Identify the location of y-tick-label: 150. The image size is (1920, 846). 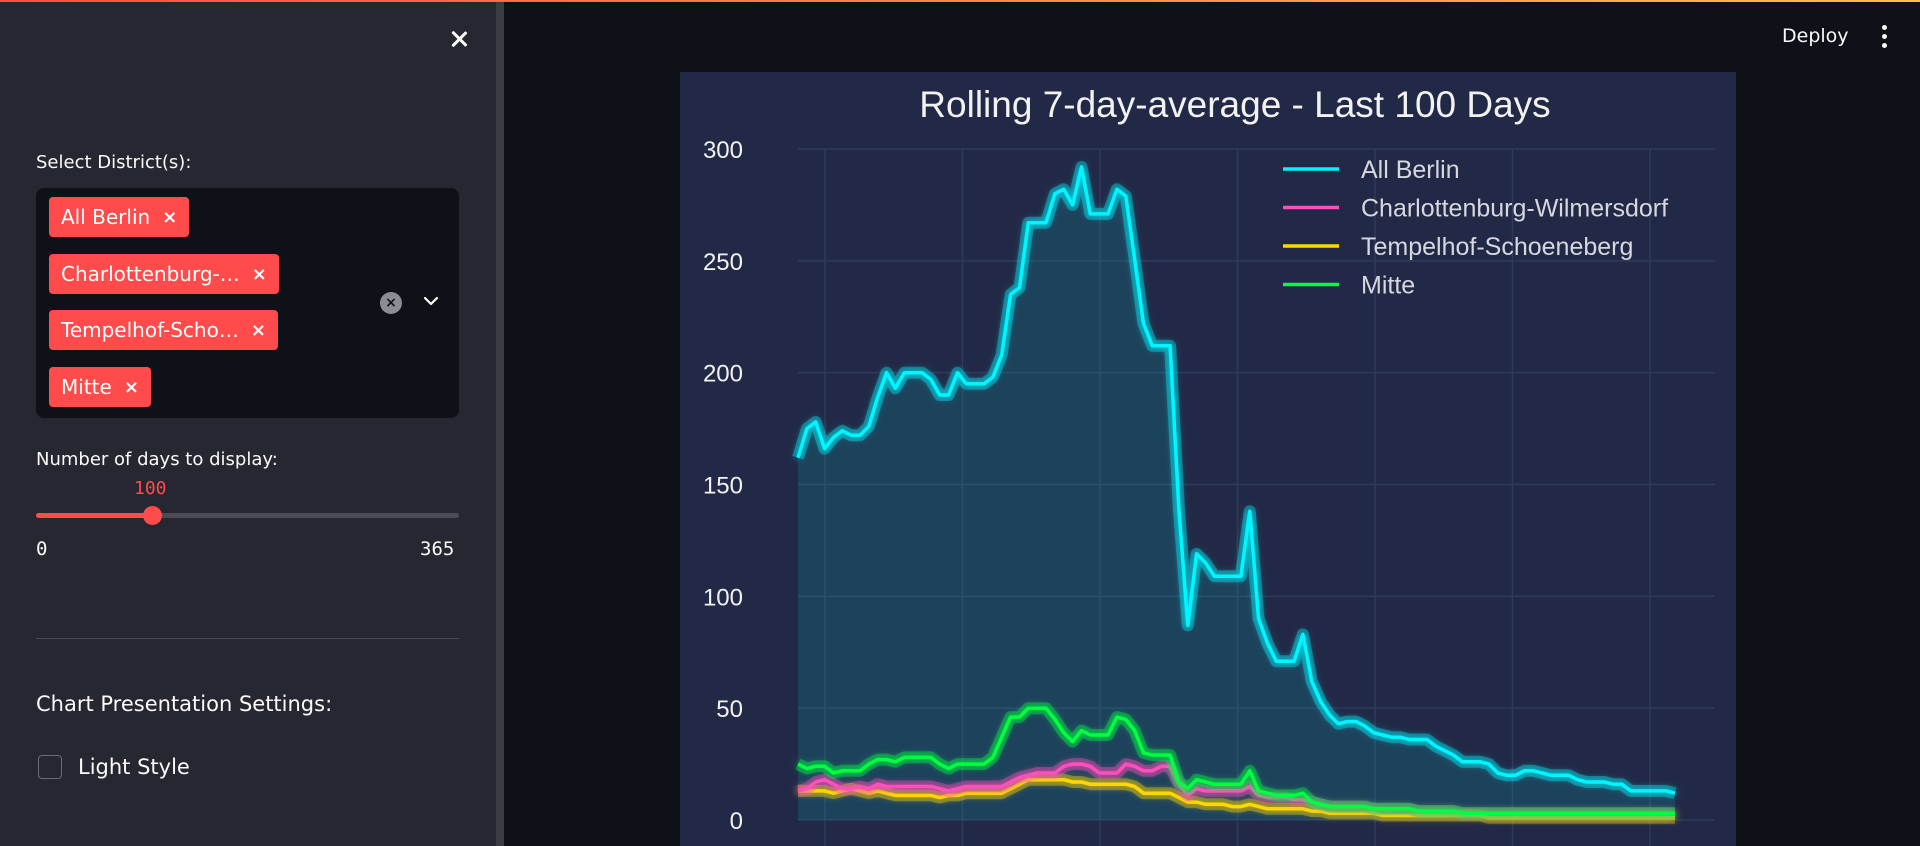
(723, 486).